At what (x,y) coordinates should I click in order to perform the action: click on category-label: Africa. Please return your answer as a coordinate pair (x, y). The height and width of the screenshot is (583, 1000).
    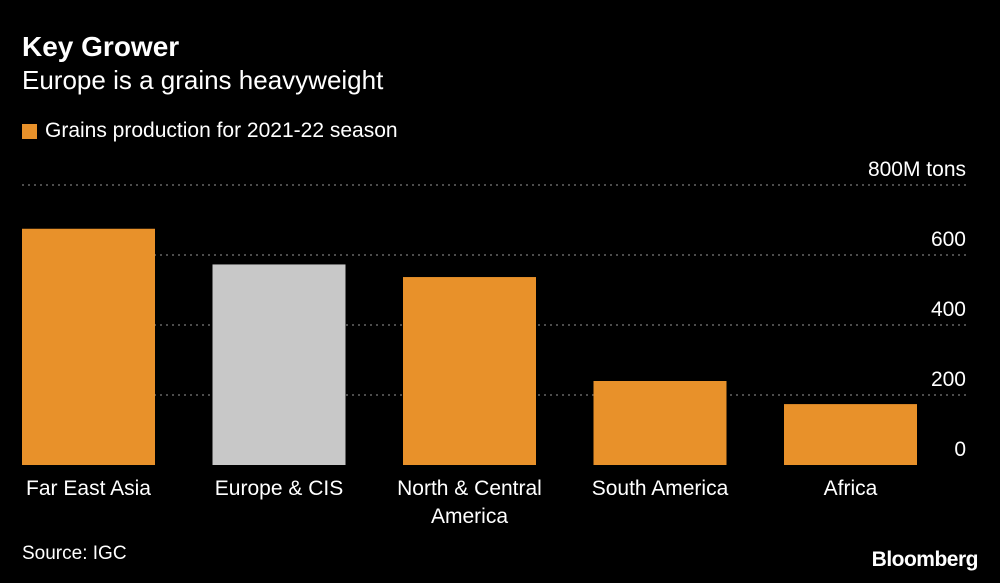
    Looking at the image, I should click on (851, 488).